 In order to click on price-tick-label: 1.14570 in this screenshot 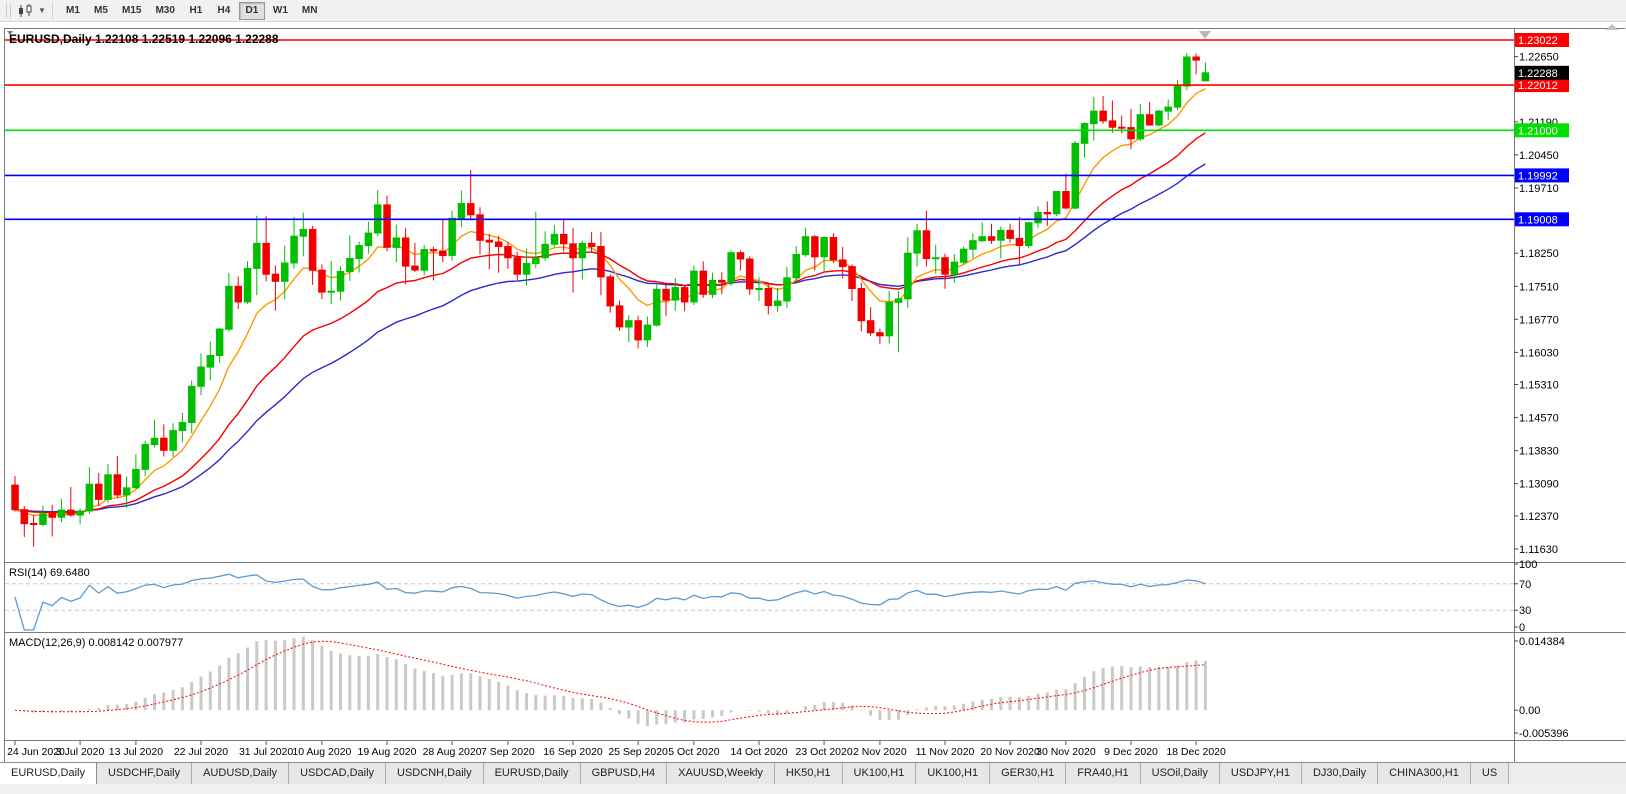, I will do `click(1539, 419)`.